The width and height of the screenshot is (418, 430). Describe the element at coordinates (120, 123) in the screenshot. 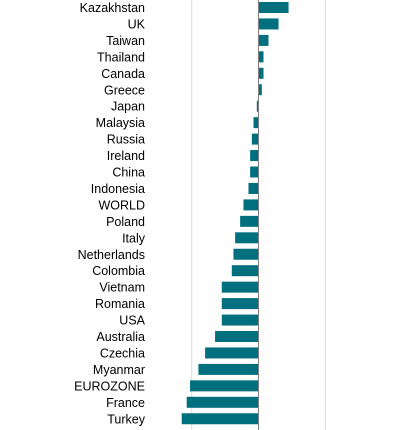

I see `category-label: Malaysia` at that location.